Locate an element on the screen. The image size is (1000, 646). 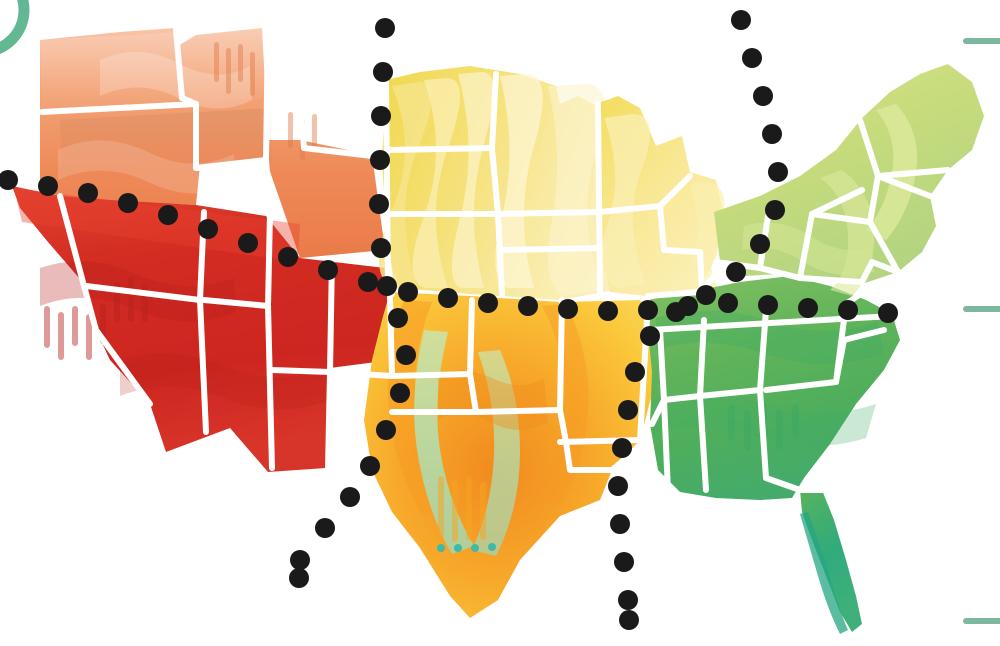
divider-north-vertical is located at coordinates (352, 303).